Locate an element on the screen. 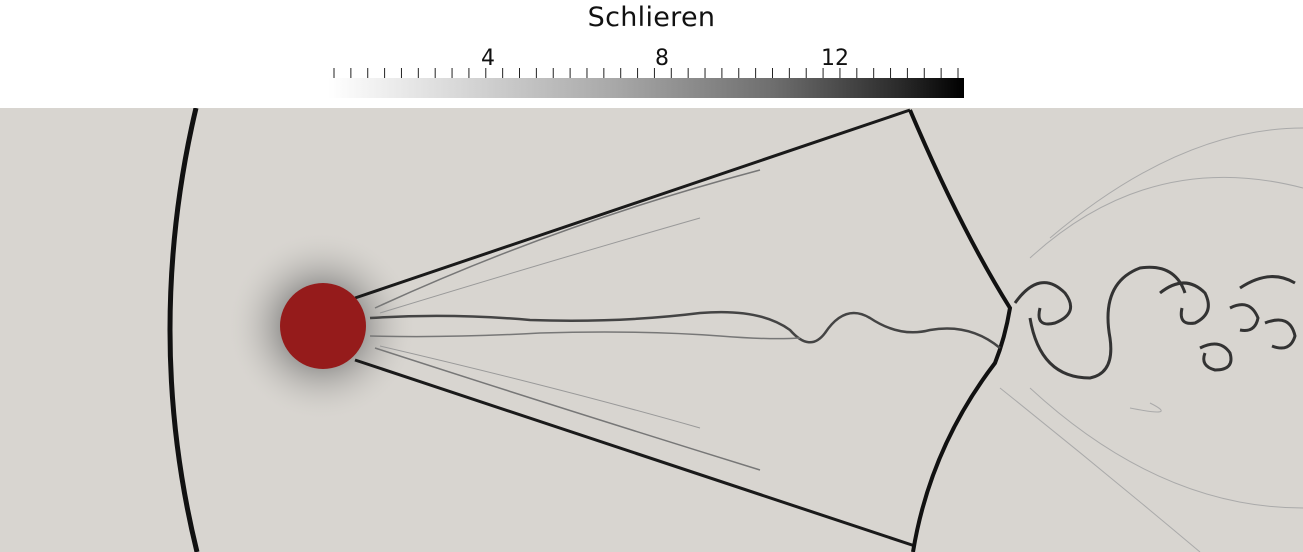 The image size is (1303, 552). colorbar-gradient is located at coordinates (646, 88).